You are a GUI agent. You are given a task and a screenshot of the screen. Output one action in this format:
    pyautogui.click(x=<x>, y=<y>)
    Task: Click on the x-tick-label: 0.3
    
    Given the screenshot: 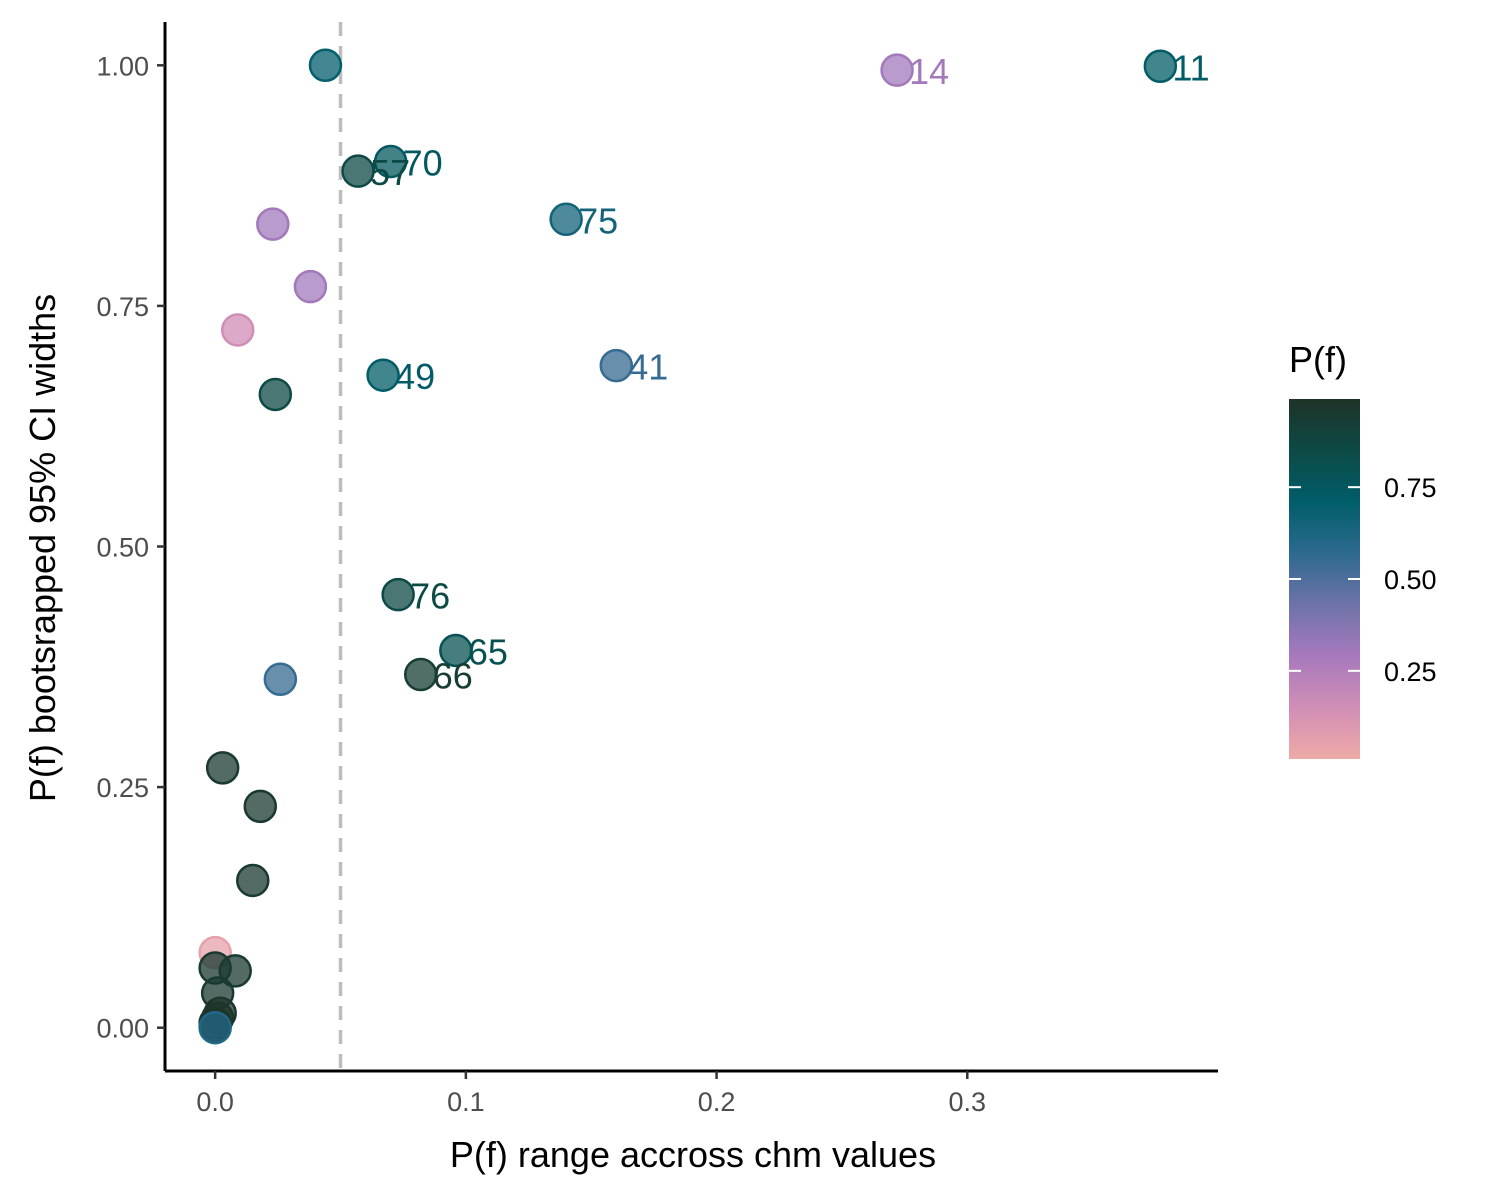 What is the action you would take?
    pyautogui.click(x=968, y=1102)
    